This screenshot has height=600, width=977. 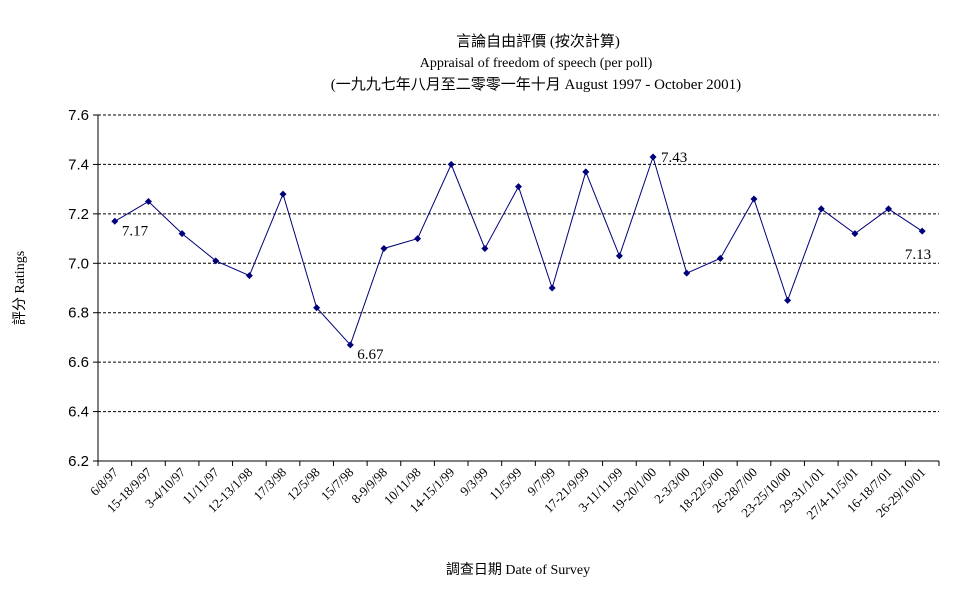 What do you see at coordinates (674, 158) in the screenshot?
I see `data-label: 7.43` at bounding box center [674, 158].